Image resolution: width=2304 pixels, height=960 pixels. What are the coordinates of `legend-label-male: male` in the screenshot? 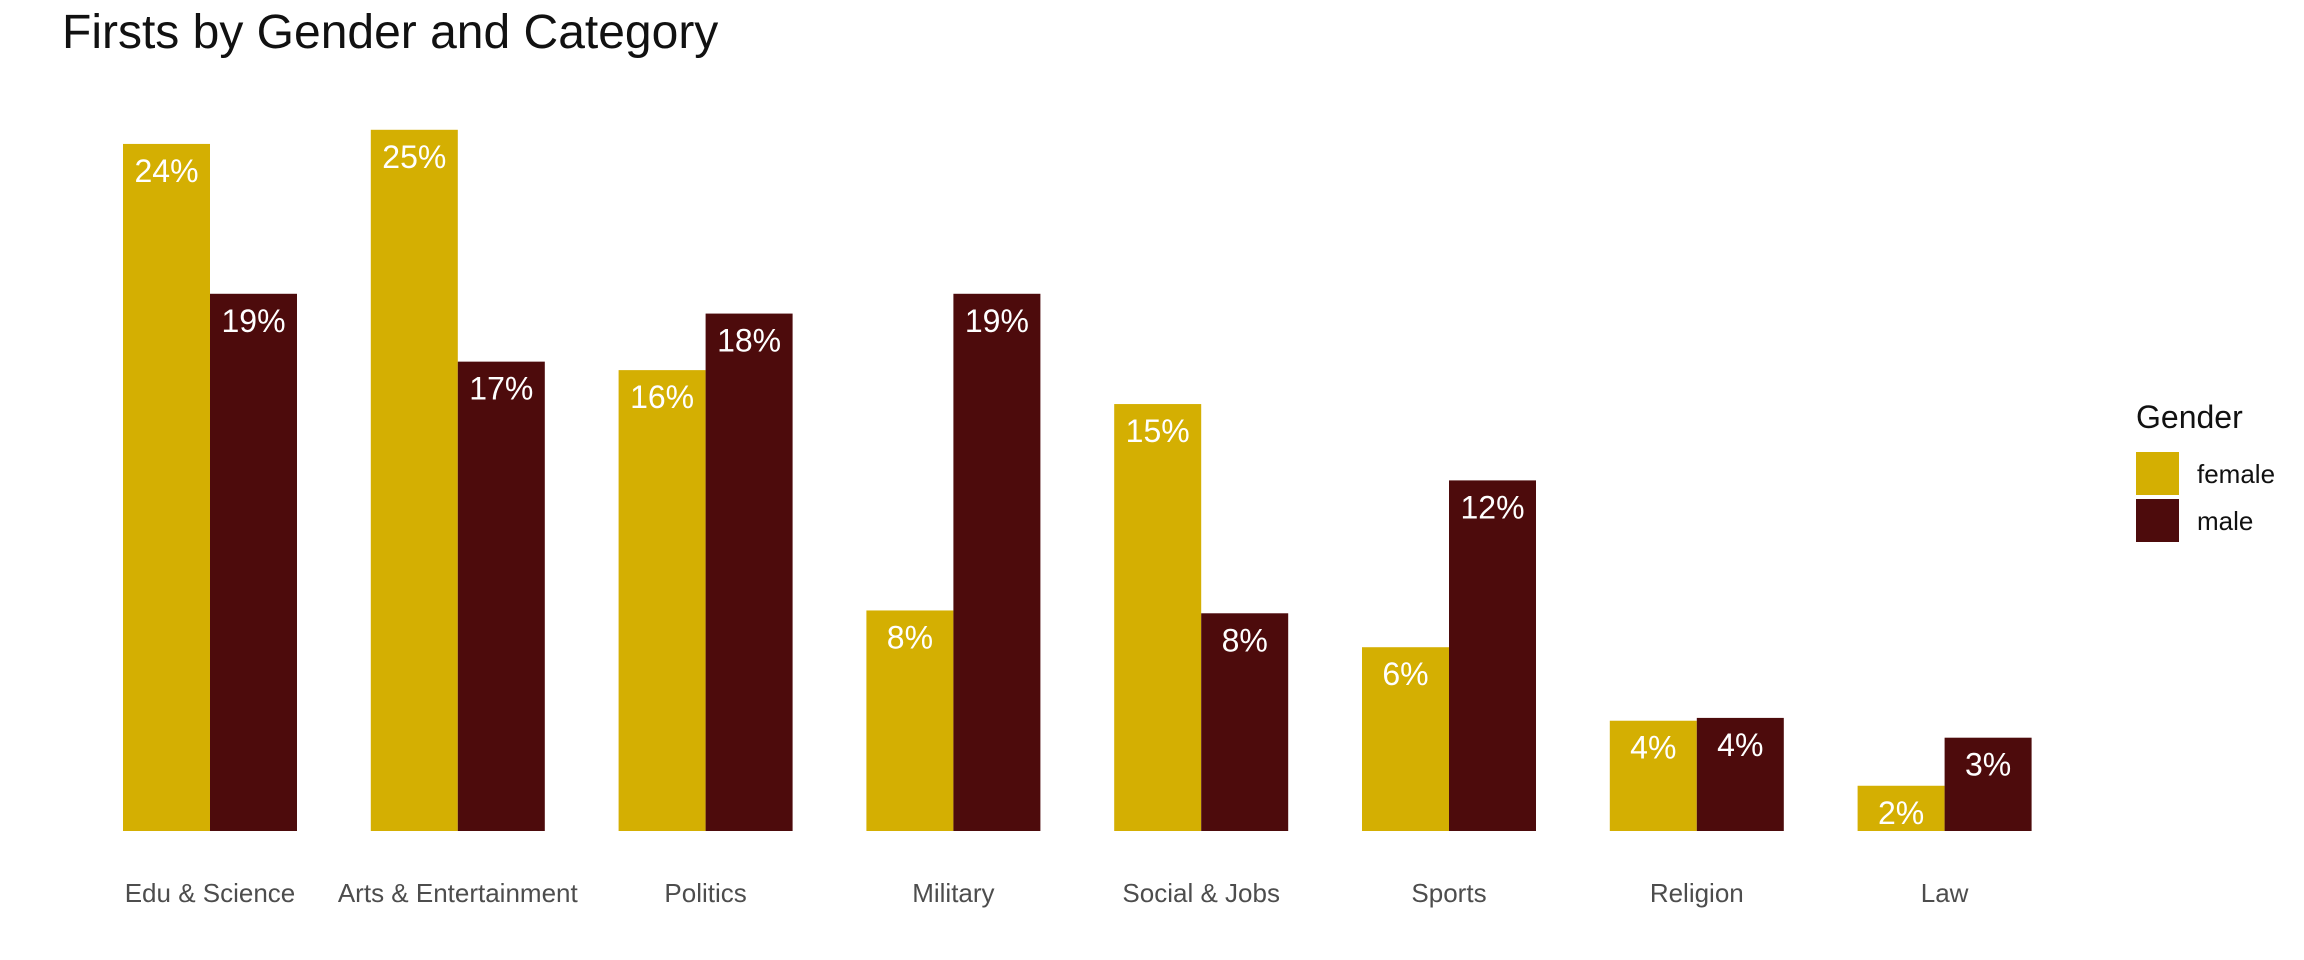 It's located at (2225, 521).